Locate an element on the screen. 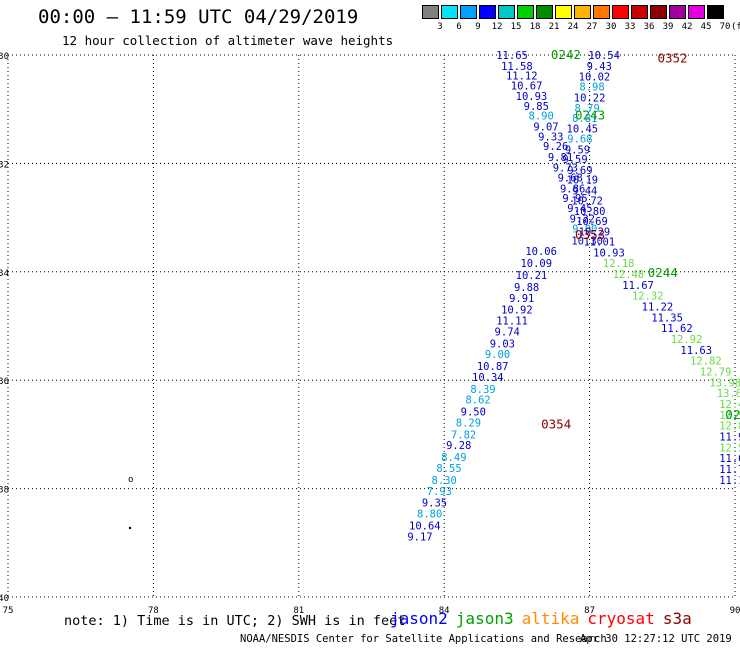 The width and height of the screenshot is (740, 650). wave-height-label: 9.00 is located at coordinates (497, 355).